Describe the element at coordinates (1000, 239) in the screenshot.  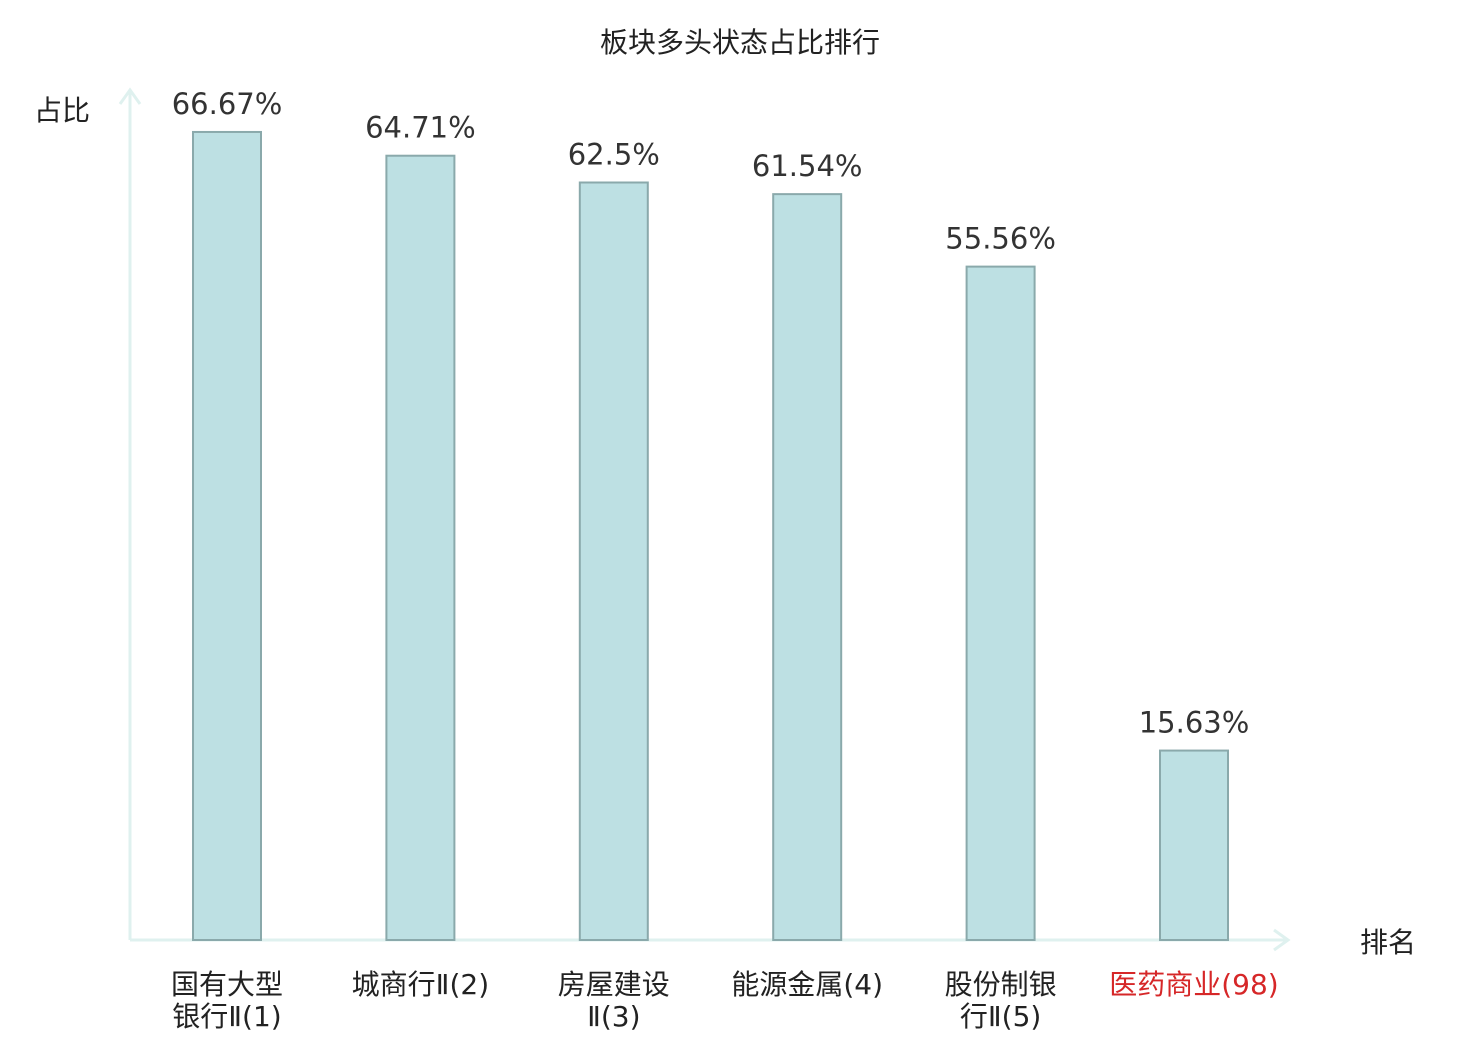
I see `value-label-5: 55.56%` at that location.